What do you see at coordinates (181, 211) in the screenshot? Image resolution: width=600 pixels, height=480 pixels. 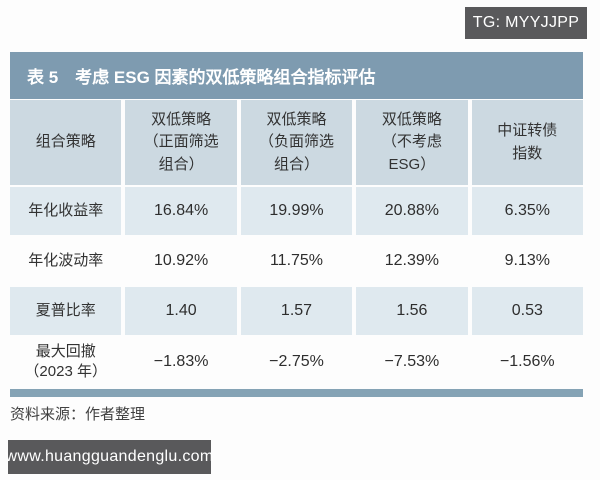 I see `value-cell: 16.84%` at bounding box center [181, 211].